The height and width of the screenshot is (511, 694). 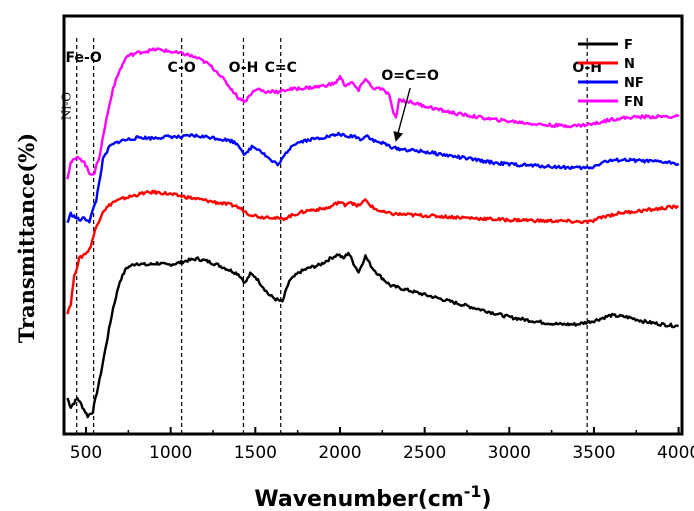 I want to click on legend: FN NF FN, so click(x=611, y=74).